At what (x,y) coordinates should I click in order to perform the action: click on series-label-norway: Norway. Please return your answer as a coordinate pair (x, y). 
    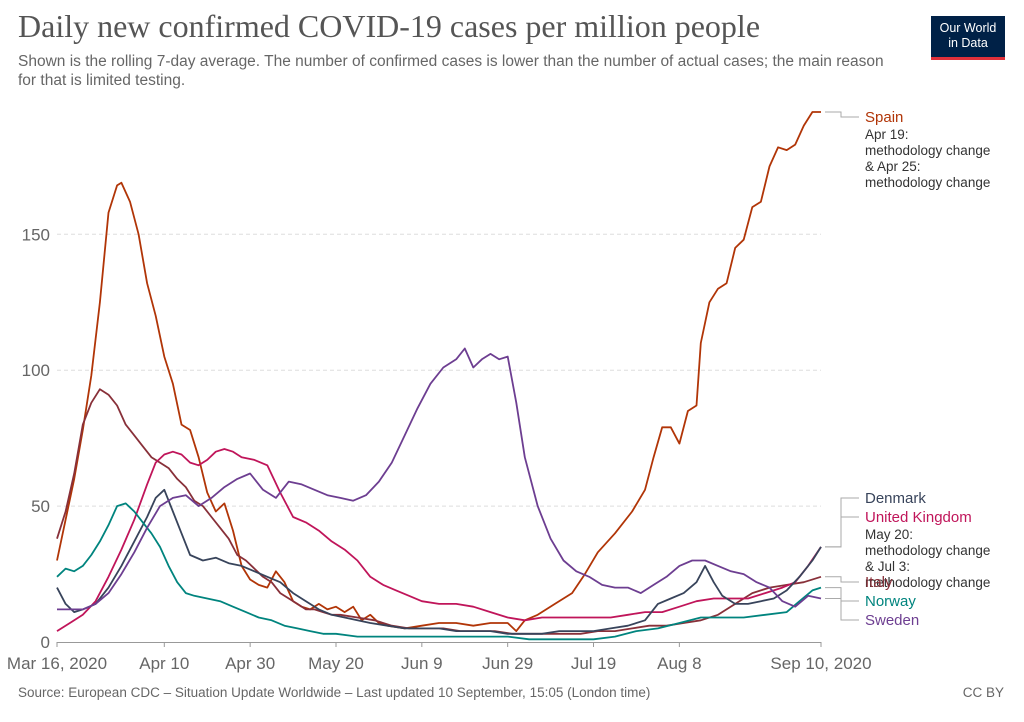
    Looking at the image, I should click on (890, 601).